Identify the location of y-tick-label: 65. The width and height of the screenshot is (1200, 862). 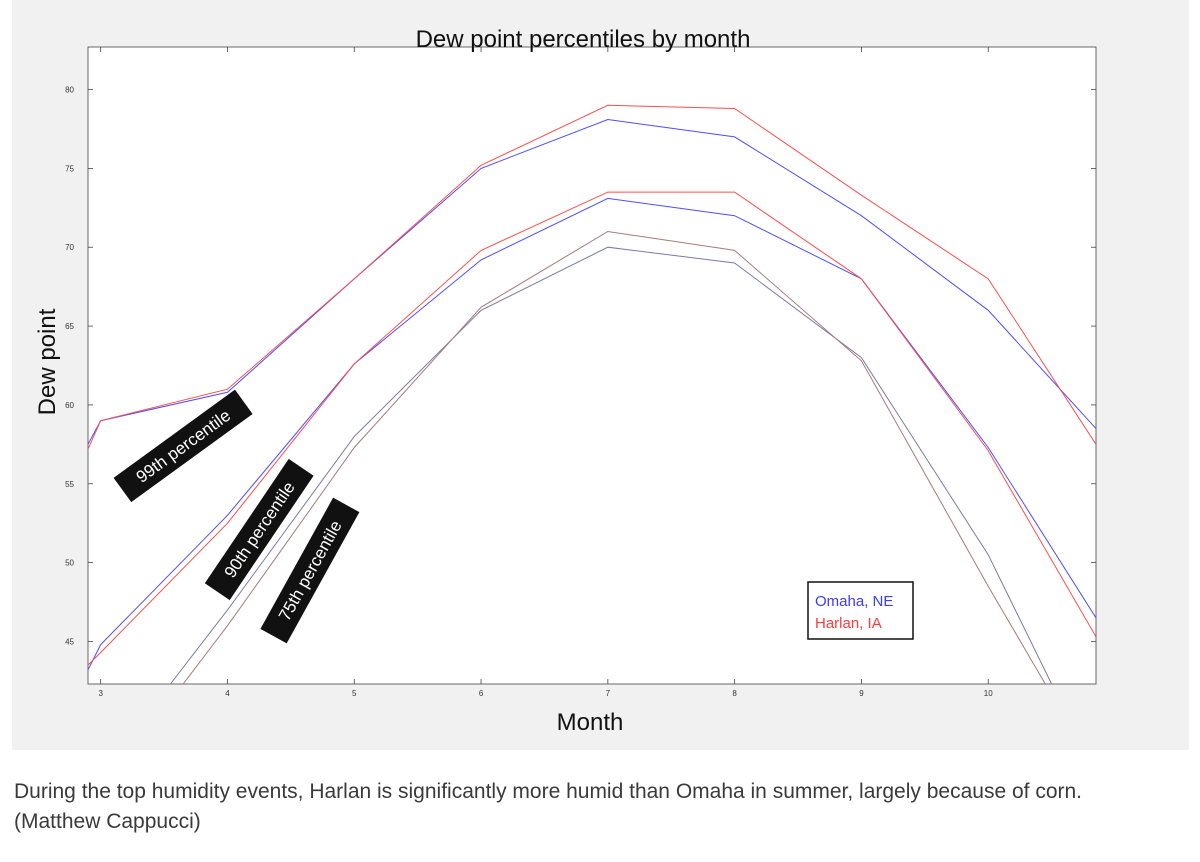
(69, 326).